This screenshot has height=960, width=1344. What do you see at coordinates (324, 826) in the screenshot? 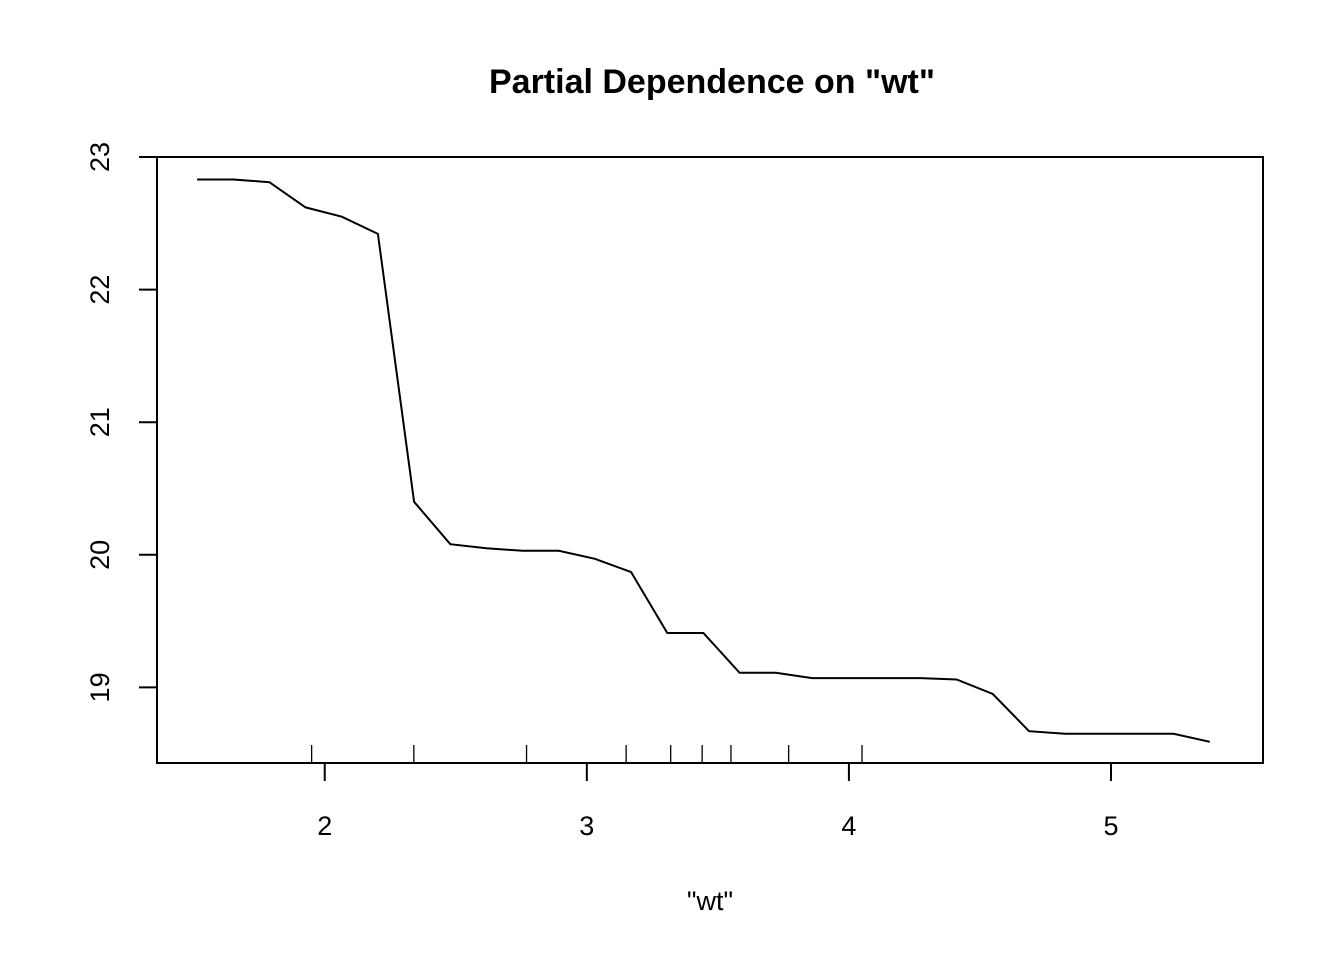
I see `x-tick-label: 2` at bounding box center [324, 826].